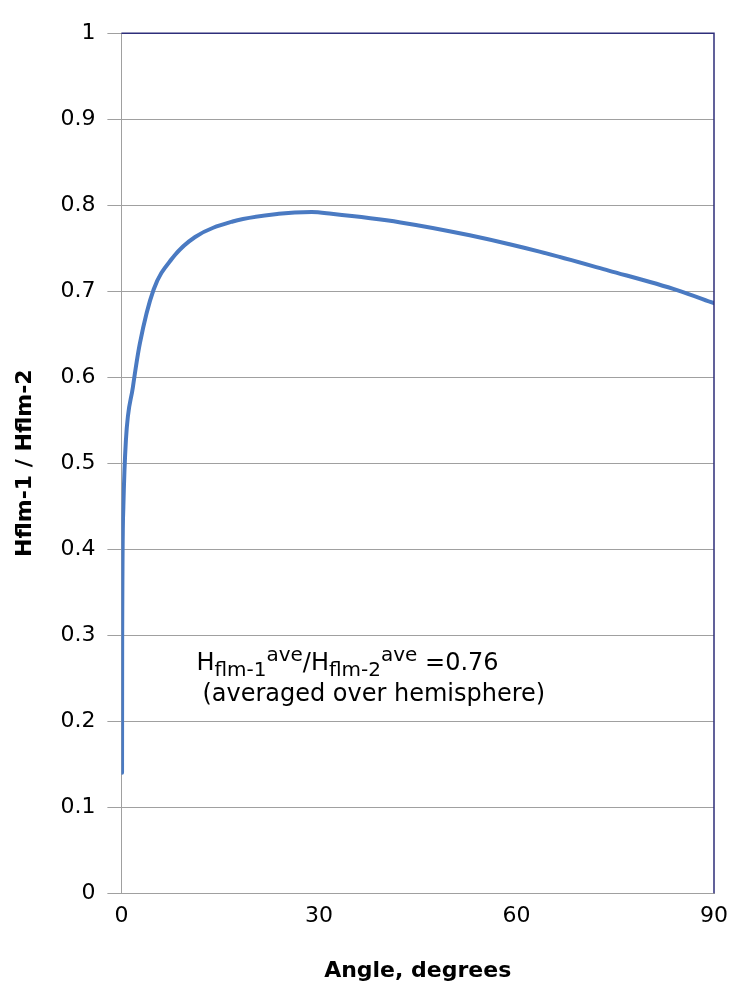  What do you see at coordinates (78, 633) in the screenshot?
I see `y-tick-label: 0.3` at bounding box center [78, 633].